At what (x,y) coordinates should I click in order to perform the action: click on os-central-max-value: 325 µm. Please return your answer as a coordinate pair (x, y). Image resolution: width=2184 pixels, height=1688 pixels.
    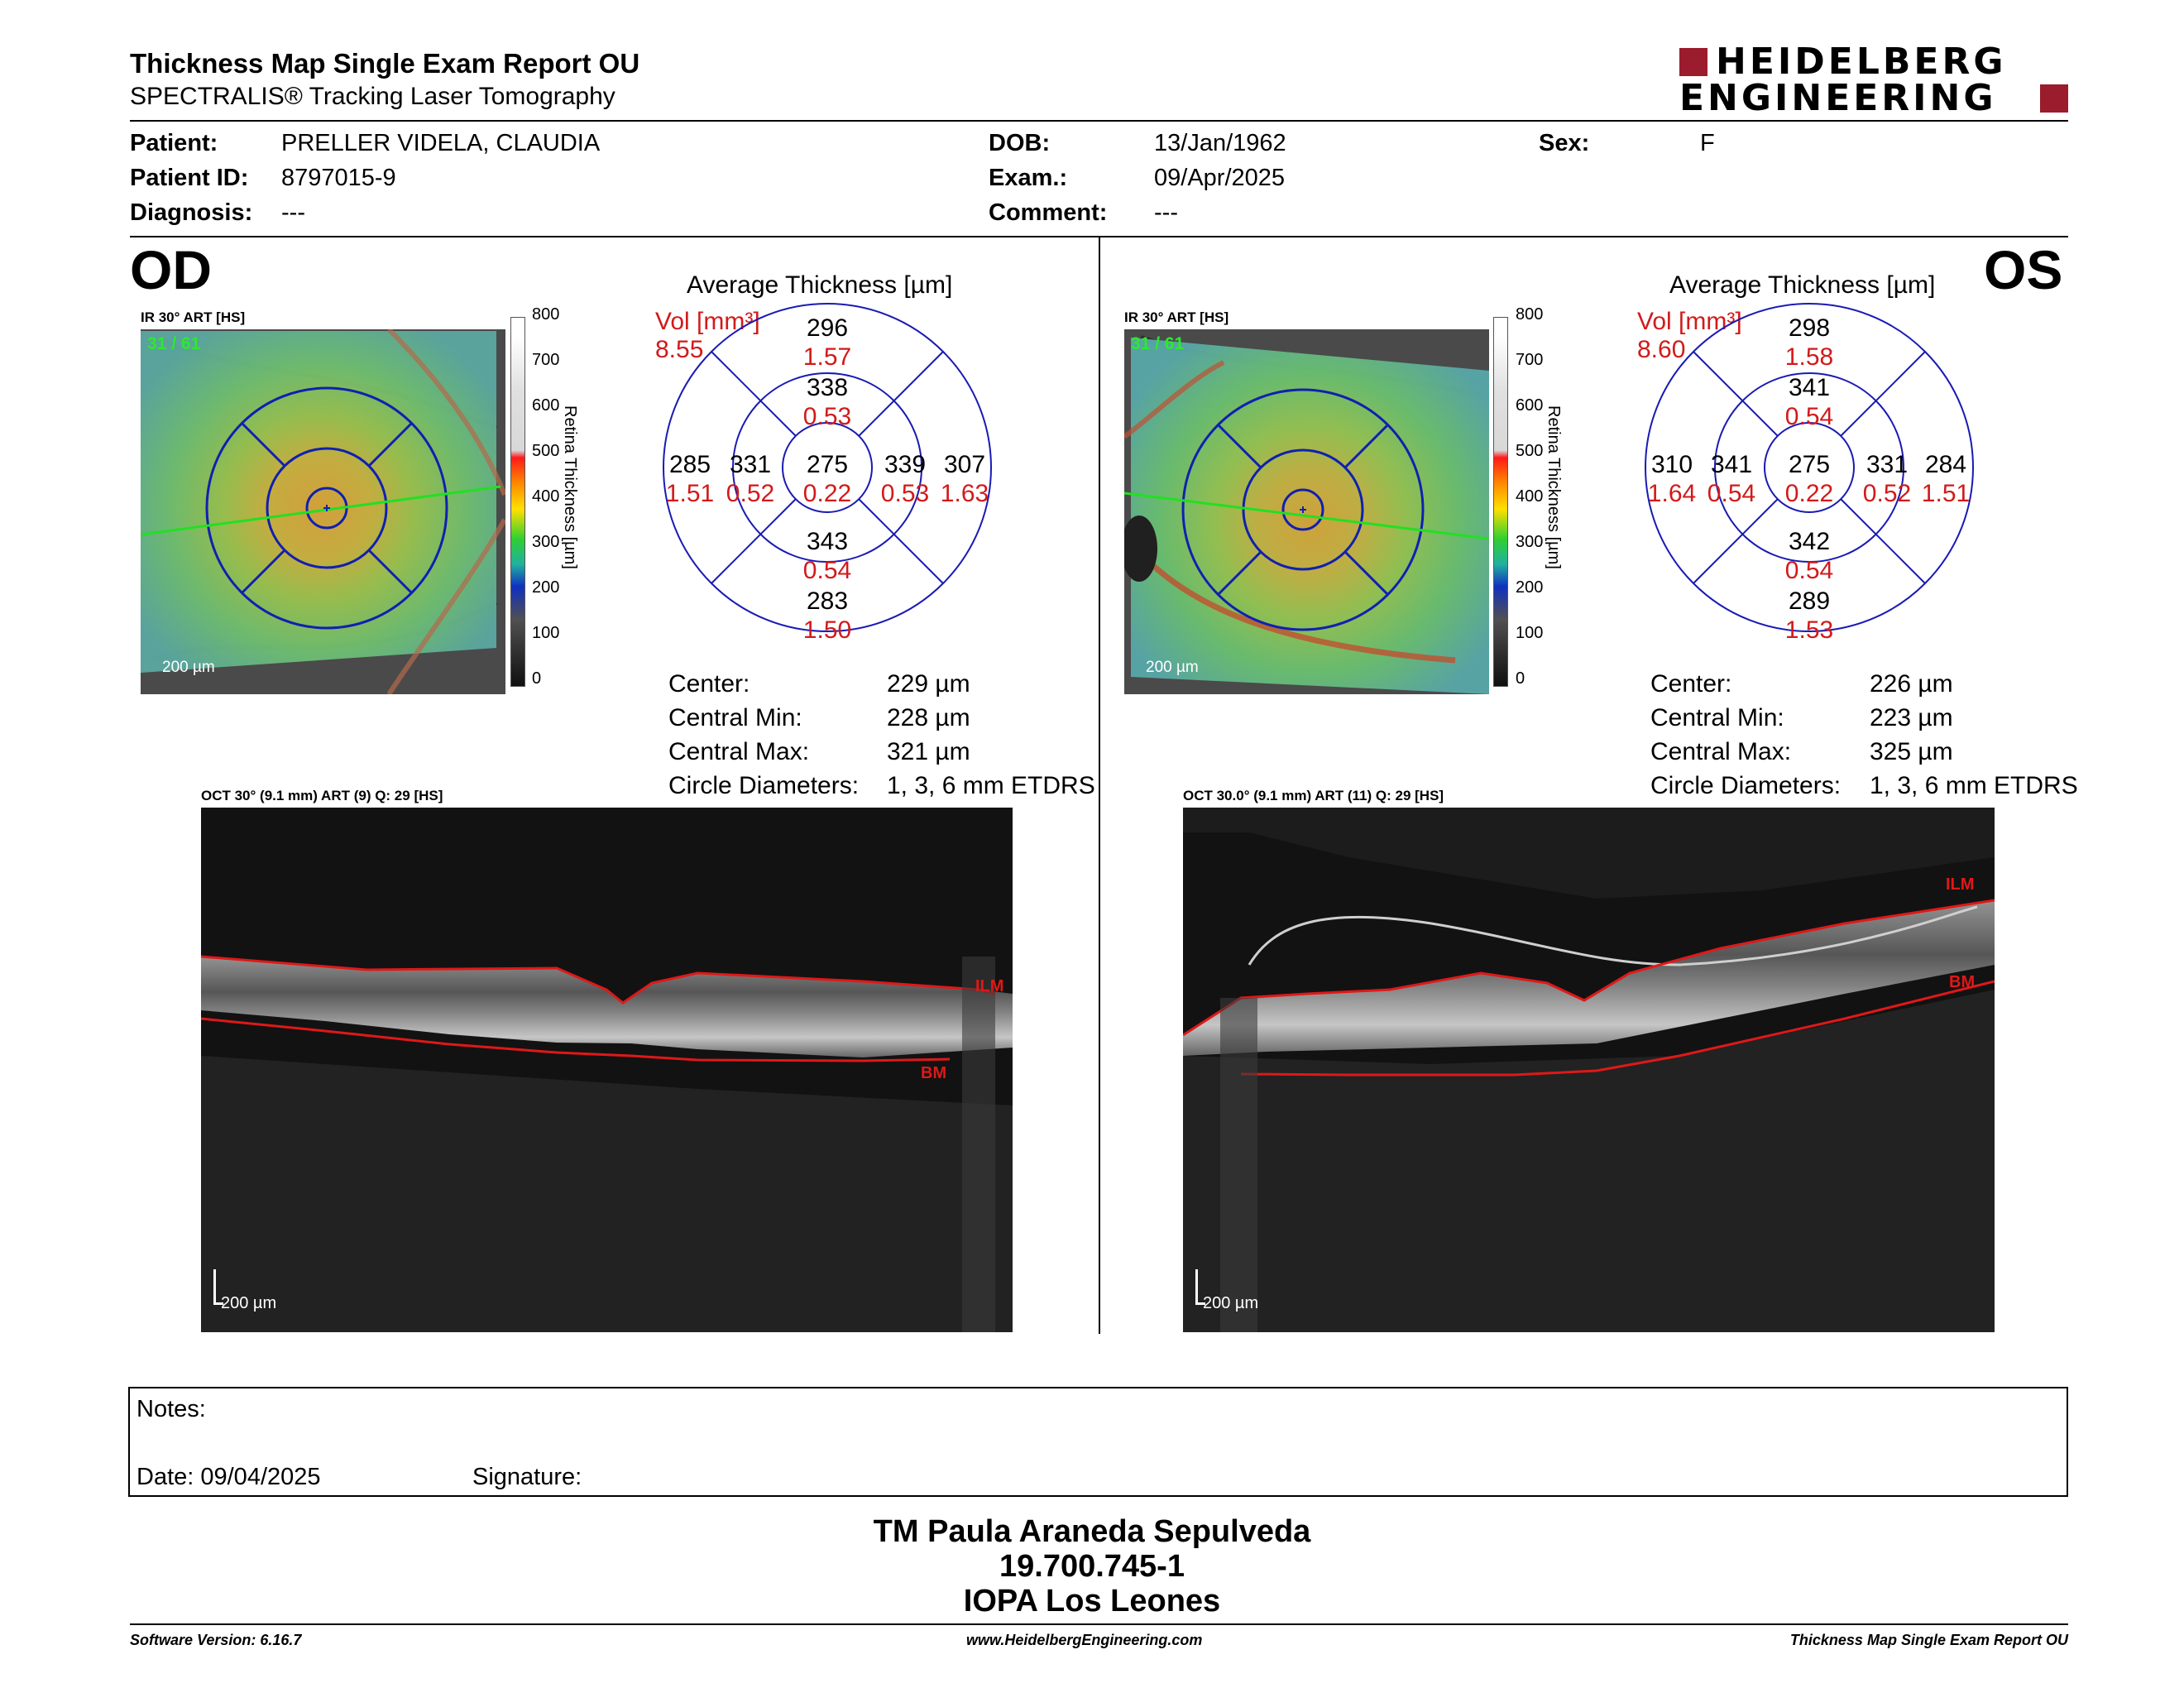
    Looking at the image, I should click on (1911, 751).